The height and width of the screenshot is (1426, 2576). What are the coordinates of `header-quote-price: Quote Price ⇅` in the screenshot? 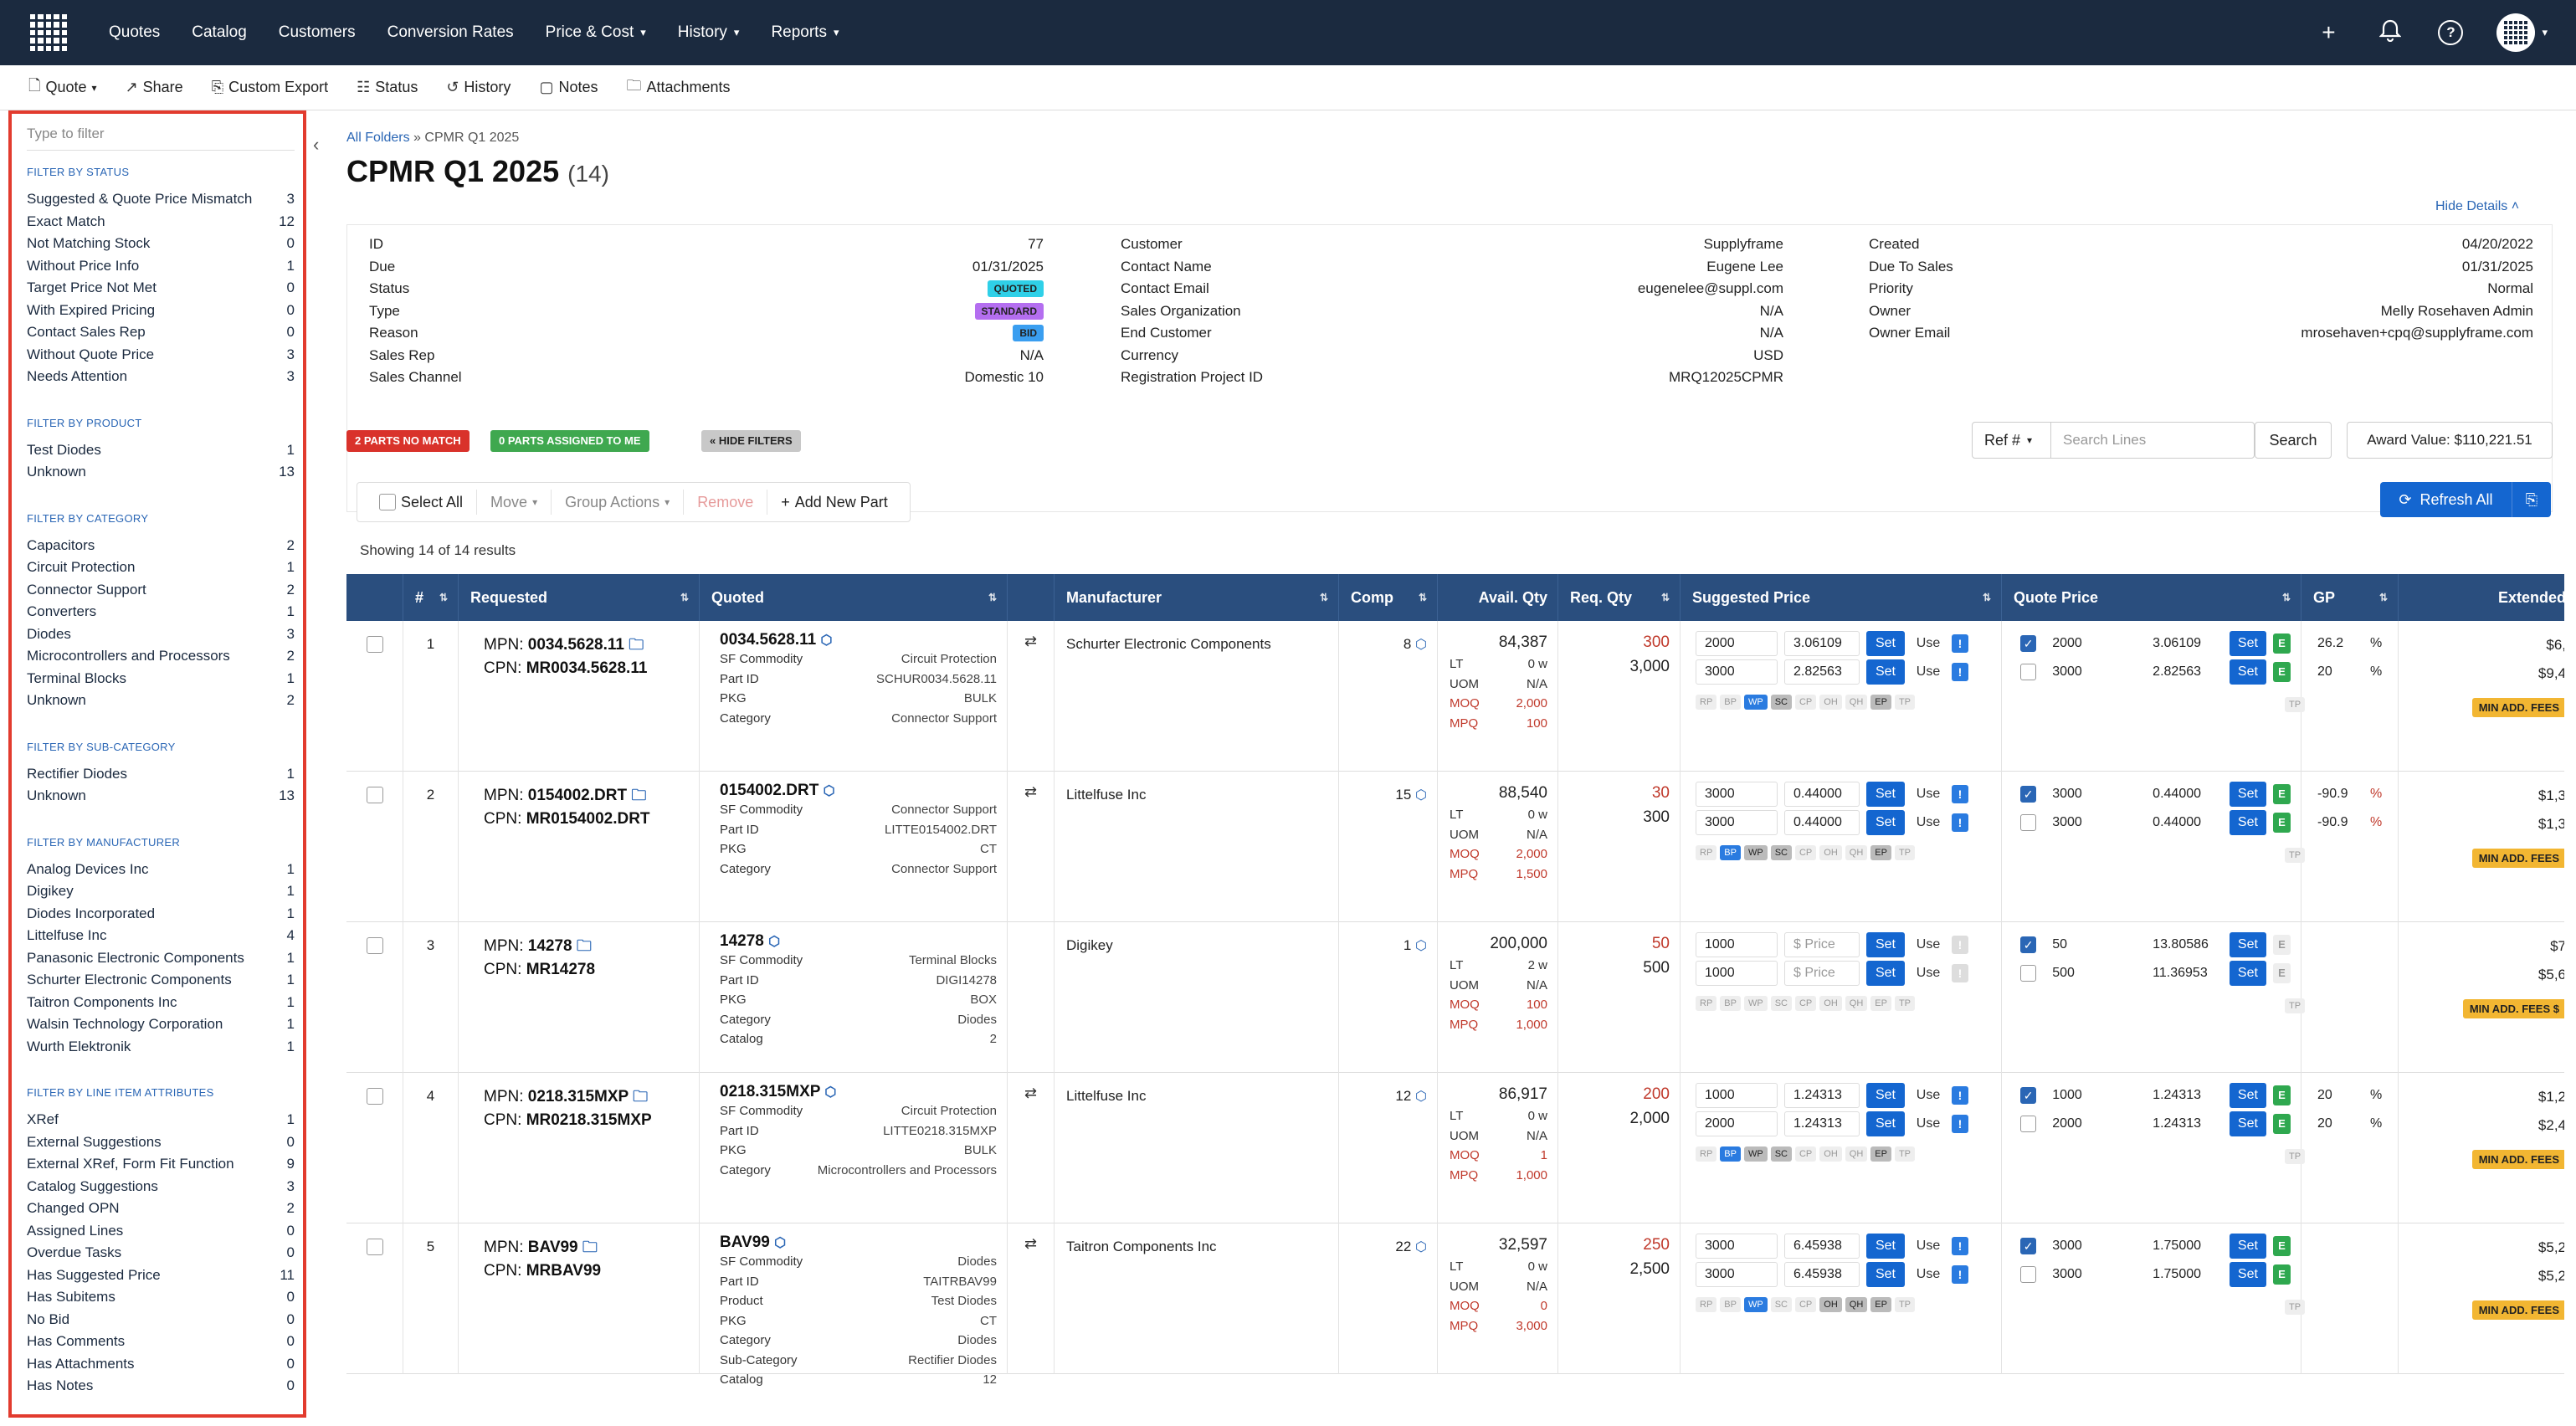 It's located at (2151, 598).